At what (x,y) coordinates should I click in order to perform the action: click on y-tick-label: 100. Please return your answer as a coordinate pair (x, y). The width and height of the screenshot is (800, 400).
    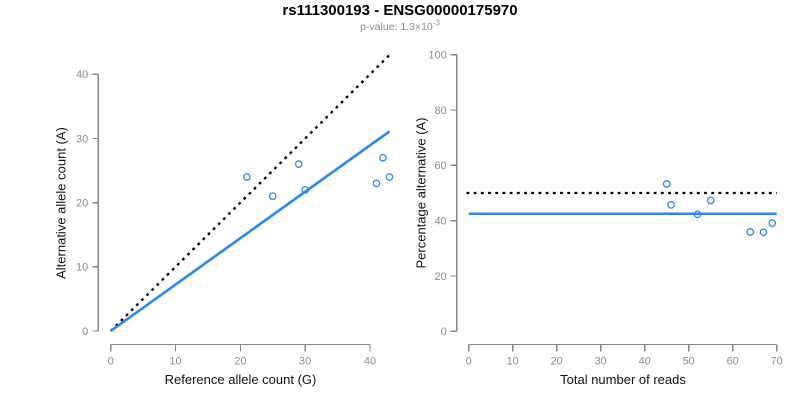
    Looking at the image, I should click on (437, 56).